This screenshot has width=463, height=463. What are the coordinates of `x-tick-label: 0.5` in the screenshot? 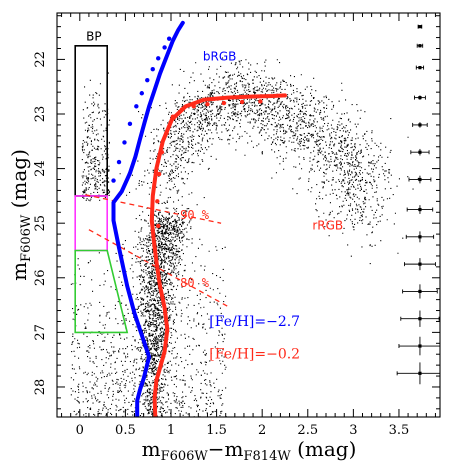 It's located at (125, 430).